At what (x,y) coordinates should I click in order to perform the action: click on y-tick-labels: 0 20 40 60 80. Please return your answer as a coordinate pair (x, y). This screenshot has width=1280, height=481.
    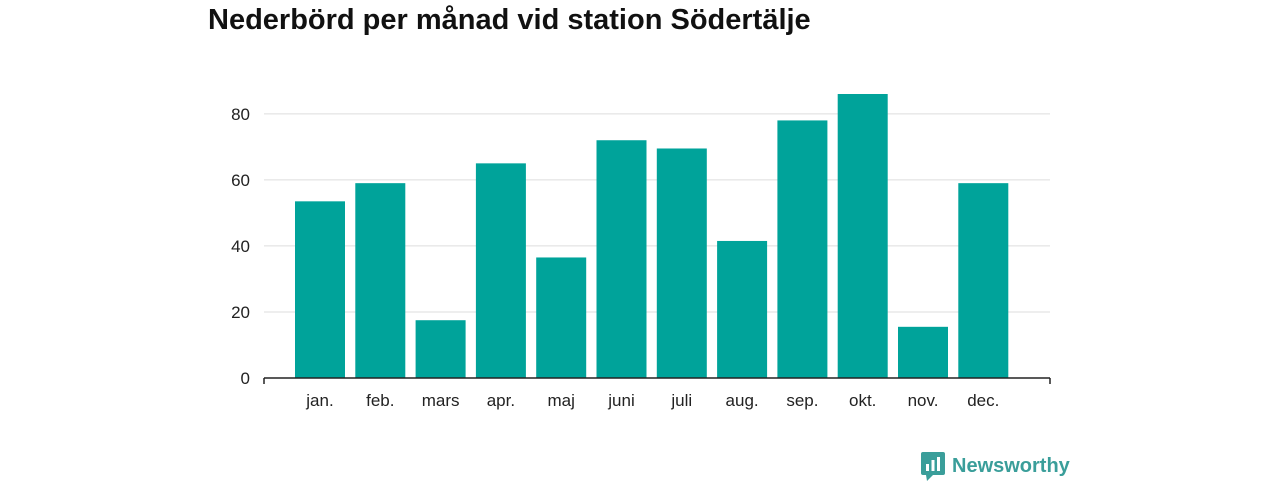
    Looking at the image, I should click on (240, 246).